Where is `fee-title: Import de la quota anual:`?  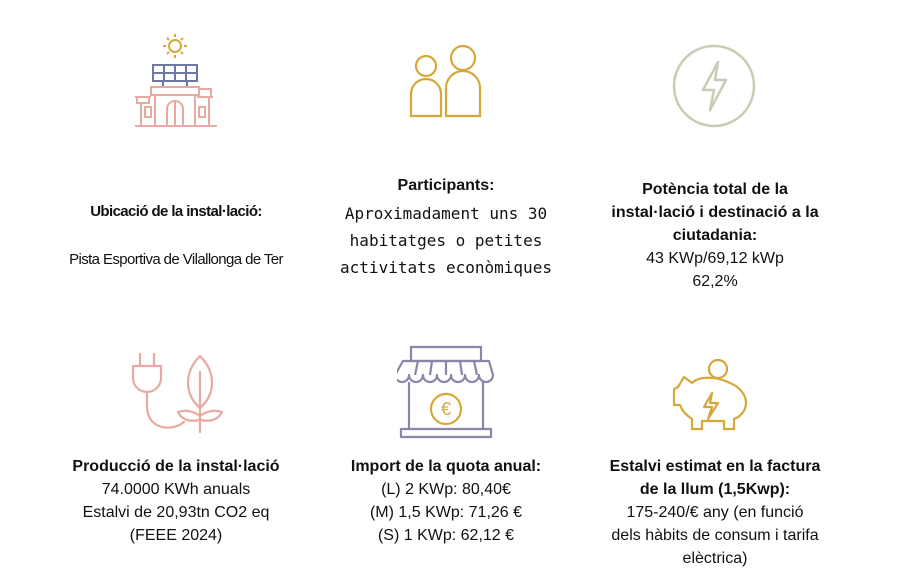 fee-title: Import de la quota anual: is located at coordinates (446, 466).